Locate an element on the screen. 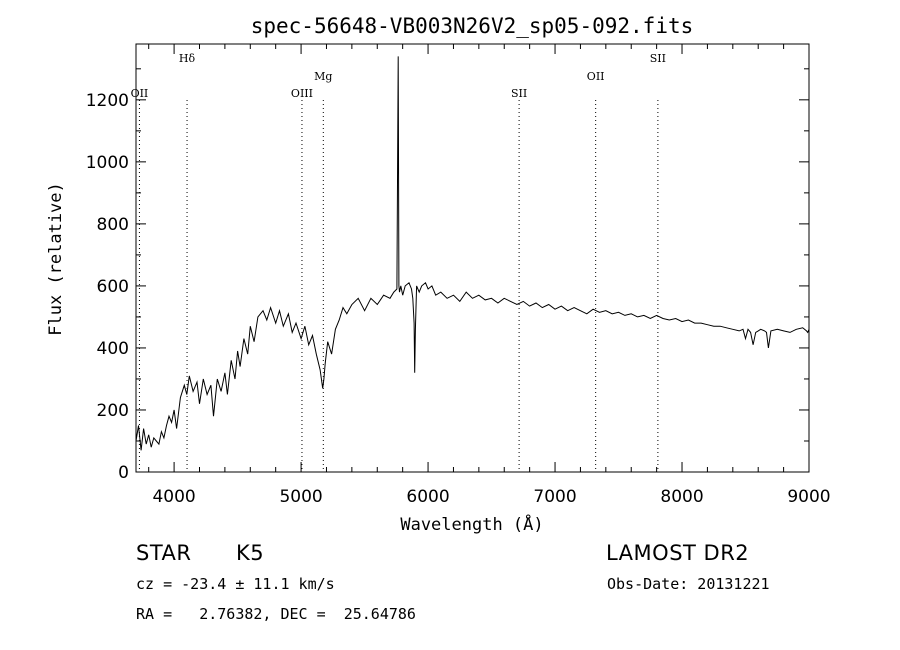 The height and width of the screenshot is (650, 900). y-tick-label-1000: 1000 is located at coordinates (107, 163).